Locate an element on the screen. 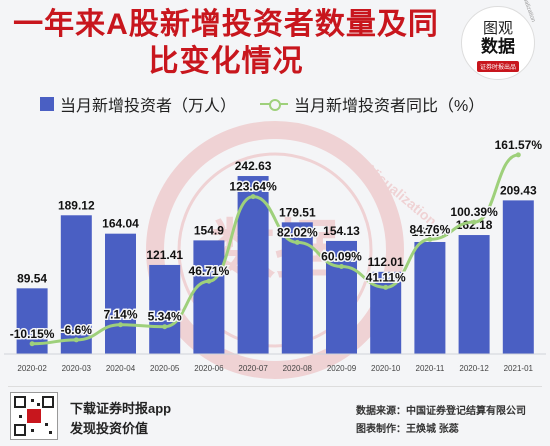 The height and width of the screenshot is (446, 550). x-tick-label: 2020-05 is located at coordinates (165, 368).